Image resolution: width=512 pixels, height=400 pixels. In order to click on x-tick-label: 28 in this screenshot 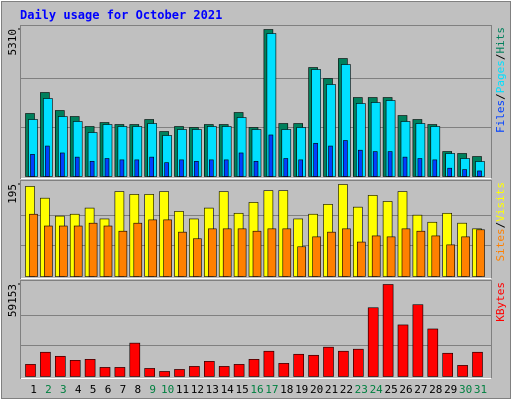, I will do `click(435, 389)`.